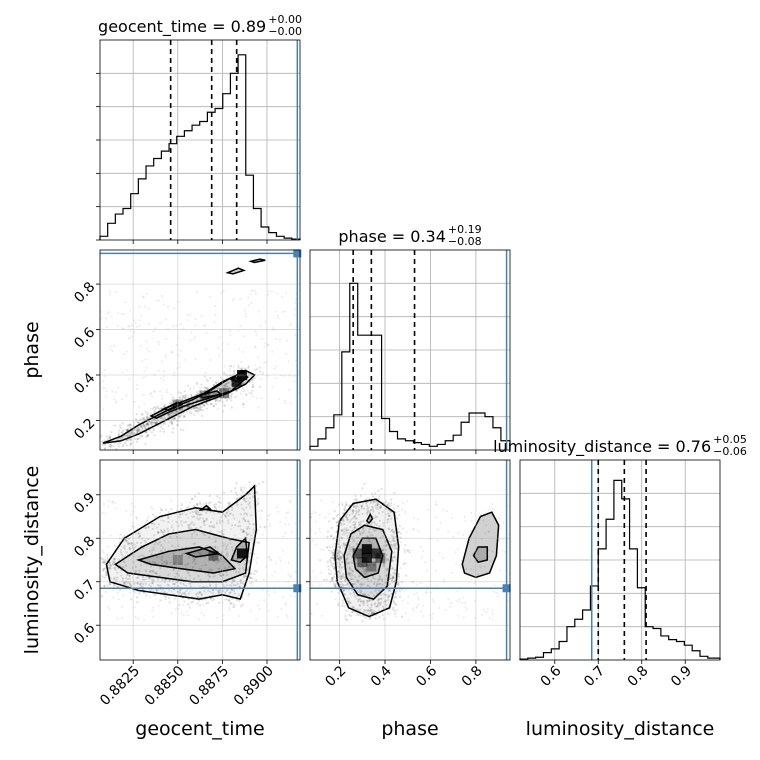 The width and height of the screenshot is (760, 760). I want to click on tick-label-y-phase-0: 0.2, so click(84, 429).